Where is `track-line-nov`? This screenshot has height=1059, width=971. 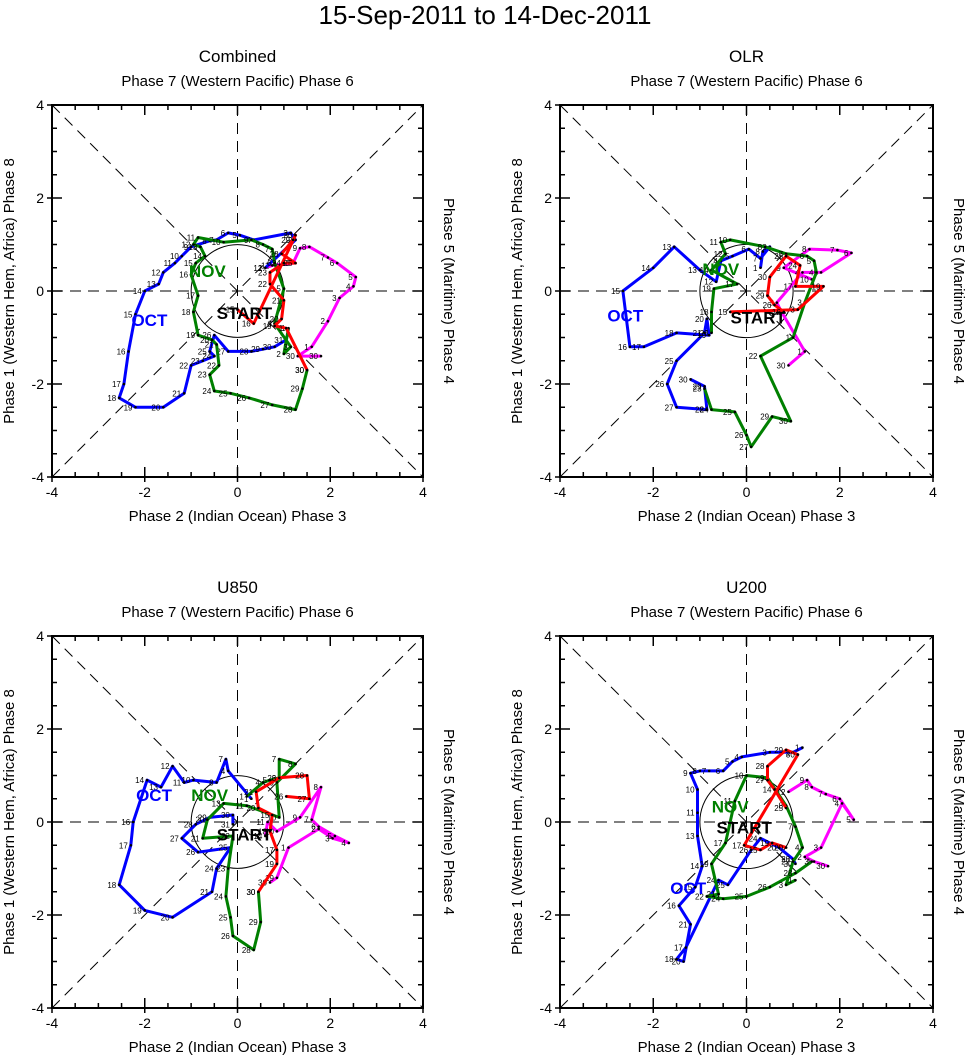
track-line-nov is located at coordinates (759, 837).